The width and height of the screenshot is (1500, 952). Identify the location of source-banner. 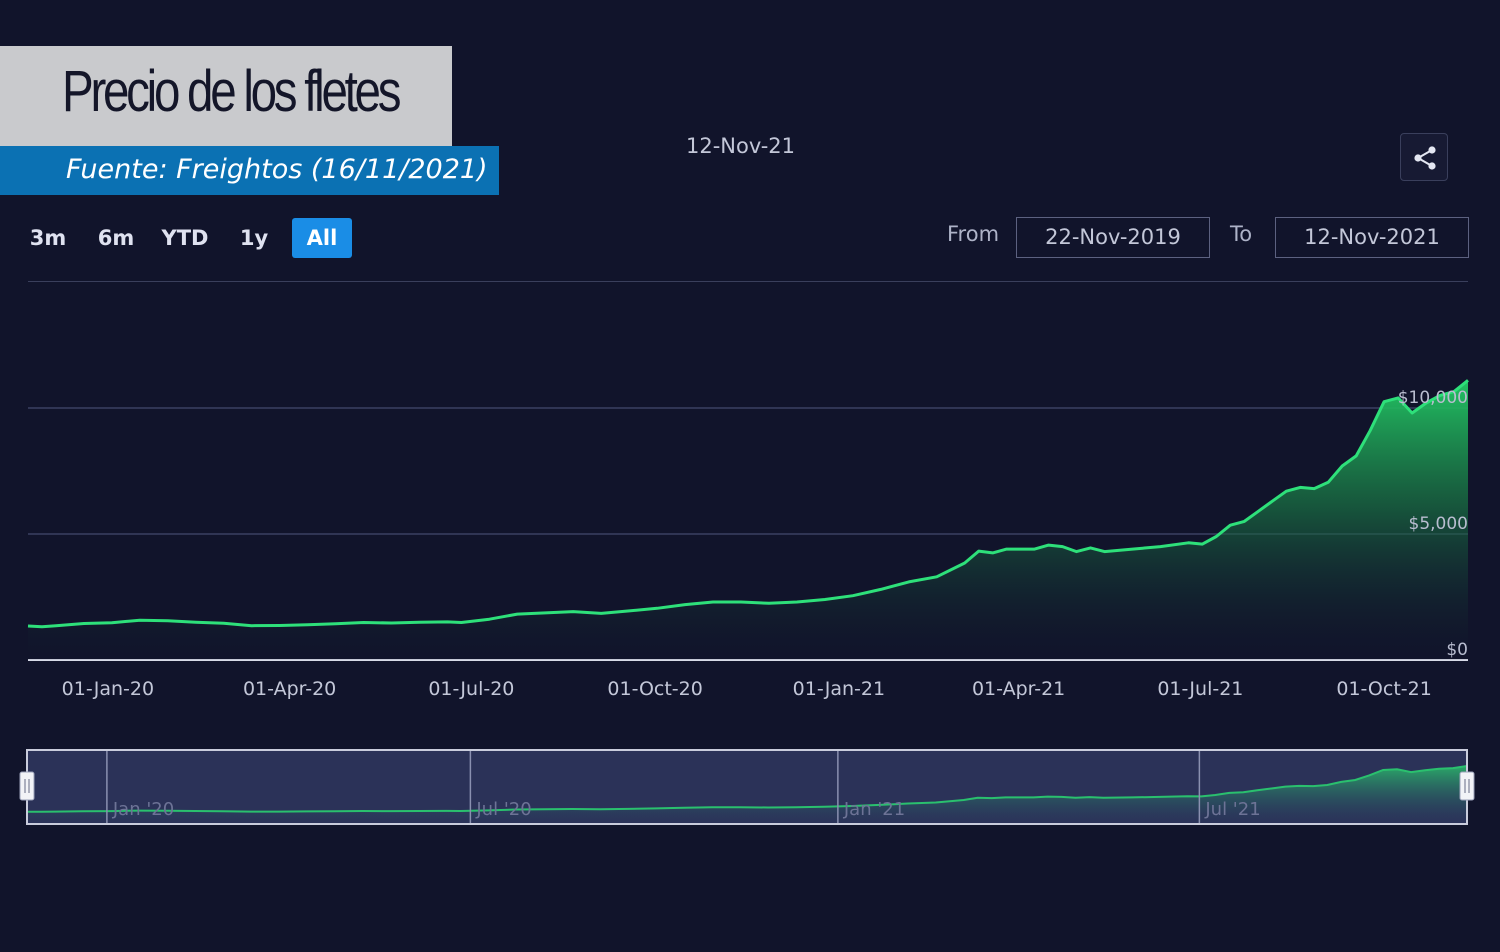
(249, 170).